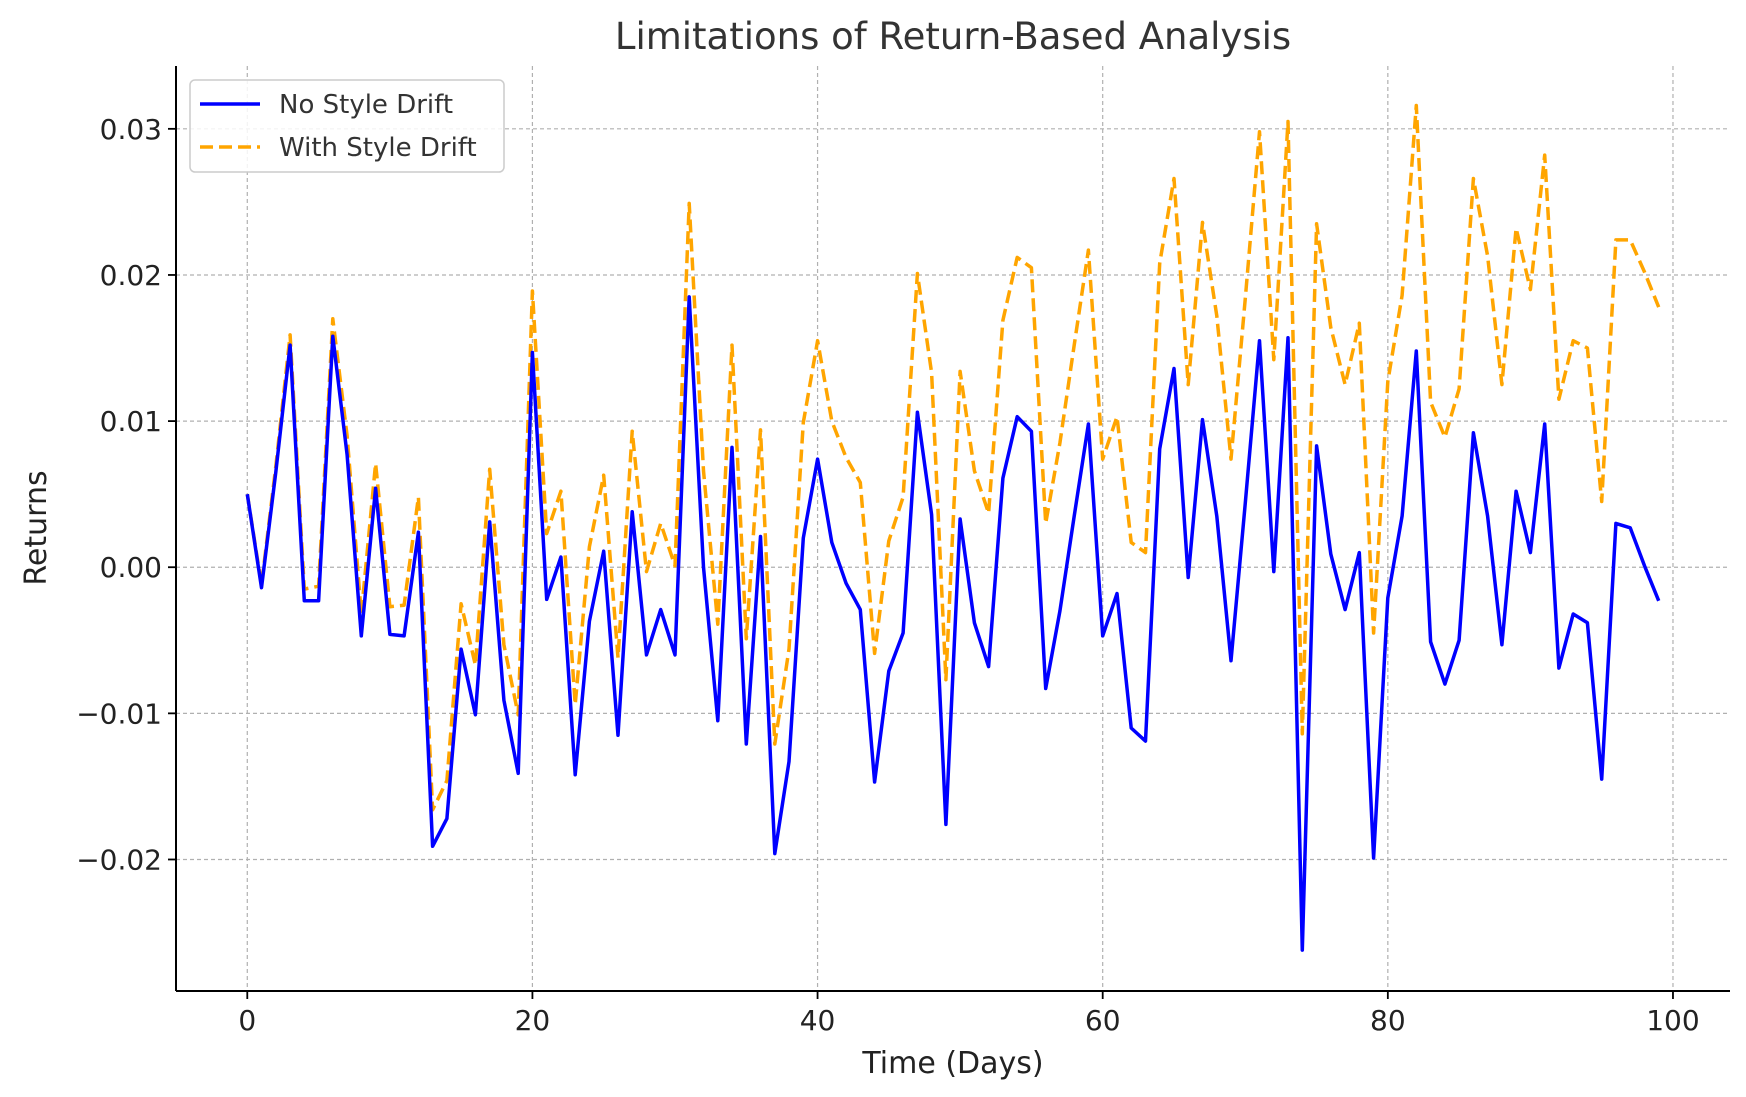 Image resolution: width=1746 pixels, height=1097 pixels. What do you see at coordinates (131, 129) in the screenshot?
I see `y-tick-label: 0.03` at bounding box center [131, 129].